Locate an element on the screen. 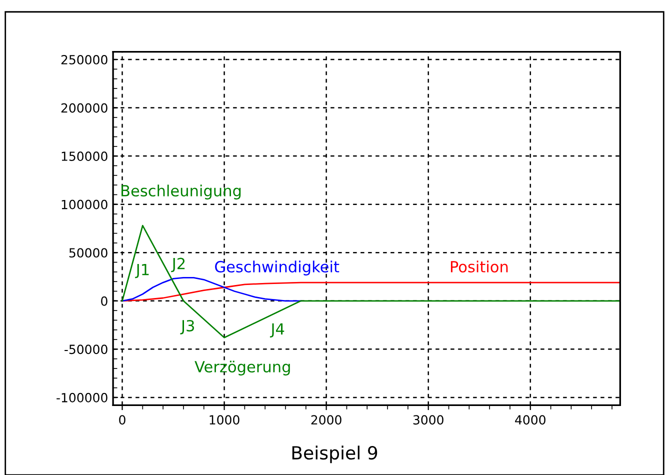 The width and height of the screenshot is (669, 475). x-tick-label: 4000 is located at coordinates (530, 420).